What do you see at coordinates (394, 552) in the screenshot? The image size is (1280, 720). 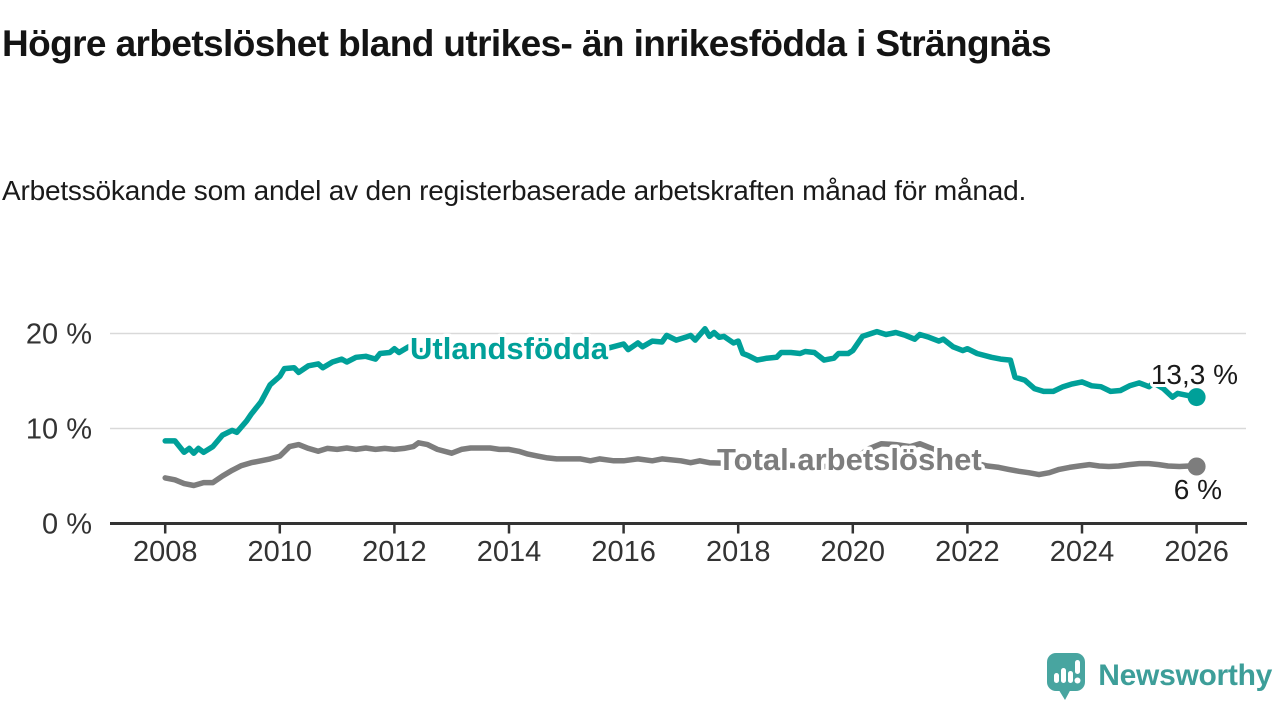 I see `x-axis-tick-label: 2012` at bounding box center [394, 552].